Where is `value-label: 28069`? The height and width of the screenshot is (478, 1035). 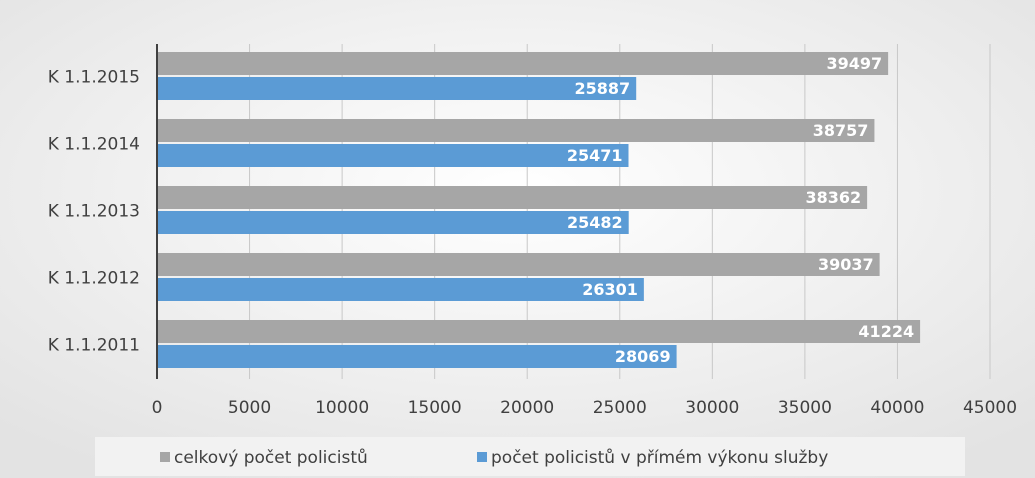 value-label: 28069 is located at coordinates (643, 356).